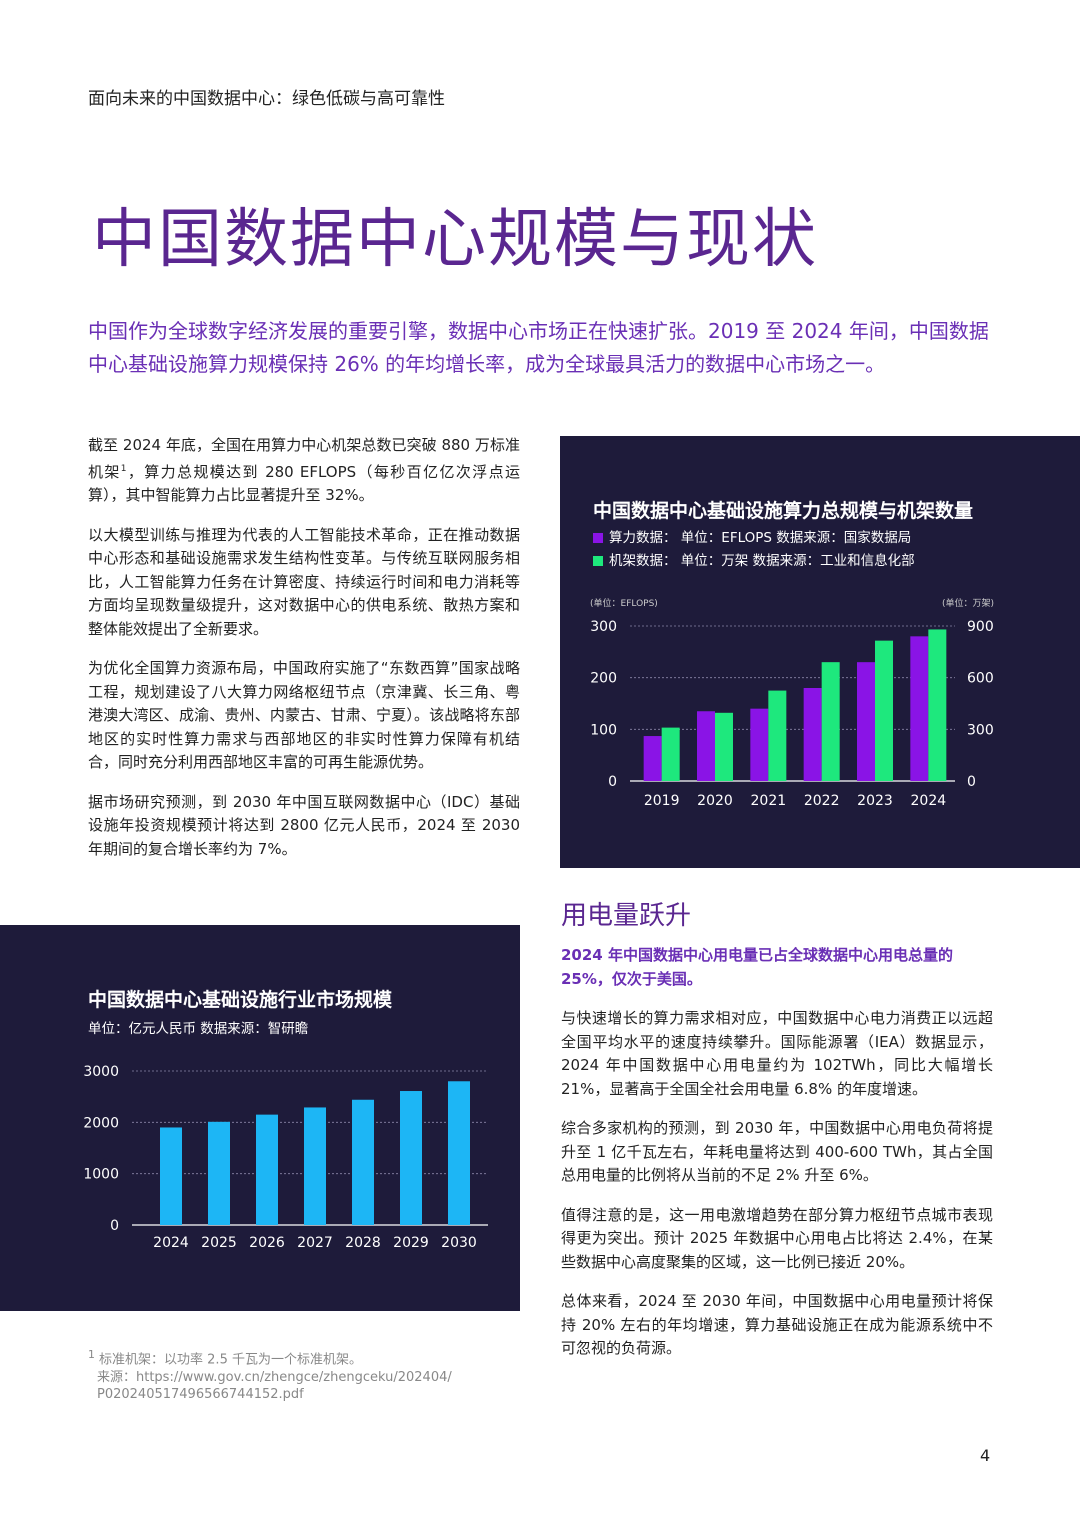  What do you see at coordinates (866, 721) in the screenshot?
I see `bar-compute-2023` at bounding box center [866, 721].